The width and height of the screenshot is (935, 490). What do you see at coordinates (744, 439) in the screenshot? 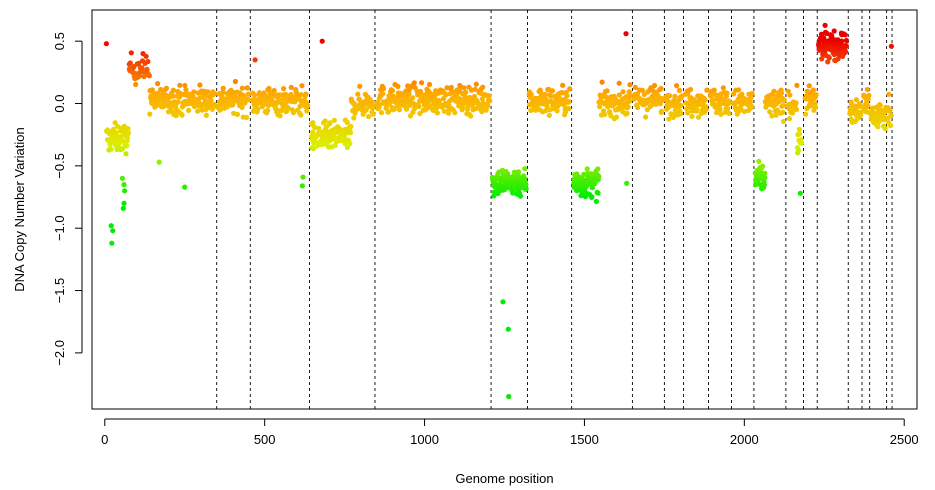
I see `x-tick-label: 2000` at bounding box center [744, 439].